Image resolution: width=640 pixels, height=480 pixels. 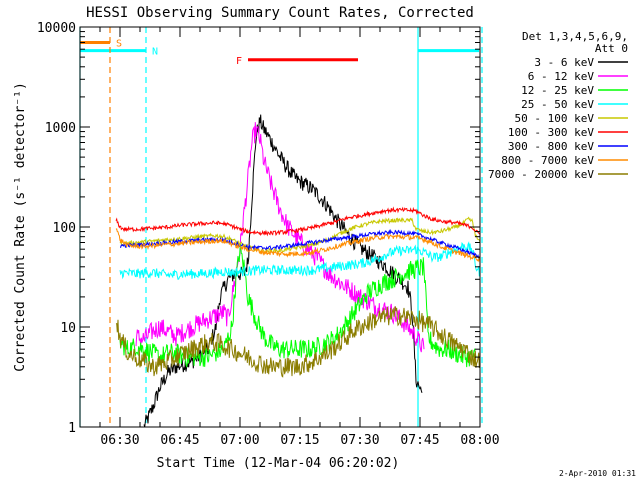 I want to click on x-tick-label: 08:00, so click(x=479, y=440).